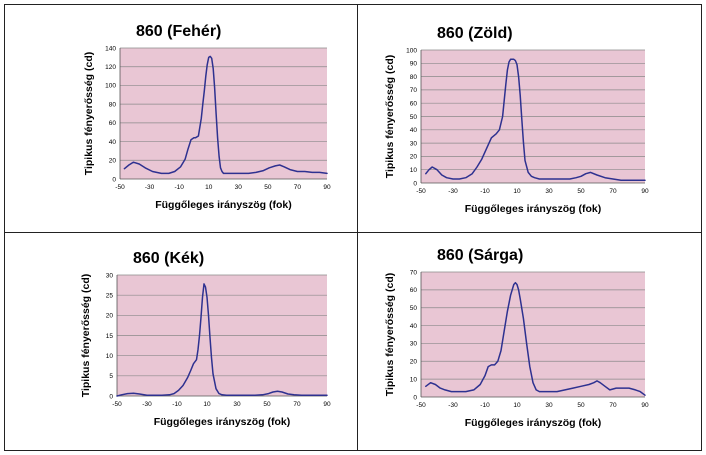 This screenshot has width=706, height=455. I want to click on vertical-divider, so click(357, 227).